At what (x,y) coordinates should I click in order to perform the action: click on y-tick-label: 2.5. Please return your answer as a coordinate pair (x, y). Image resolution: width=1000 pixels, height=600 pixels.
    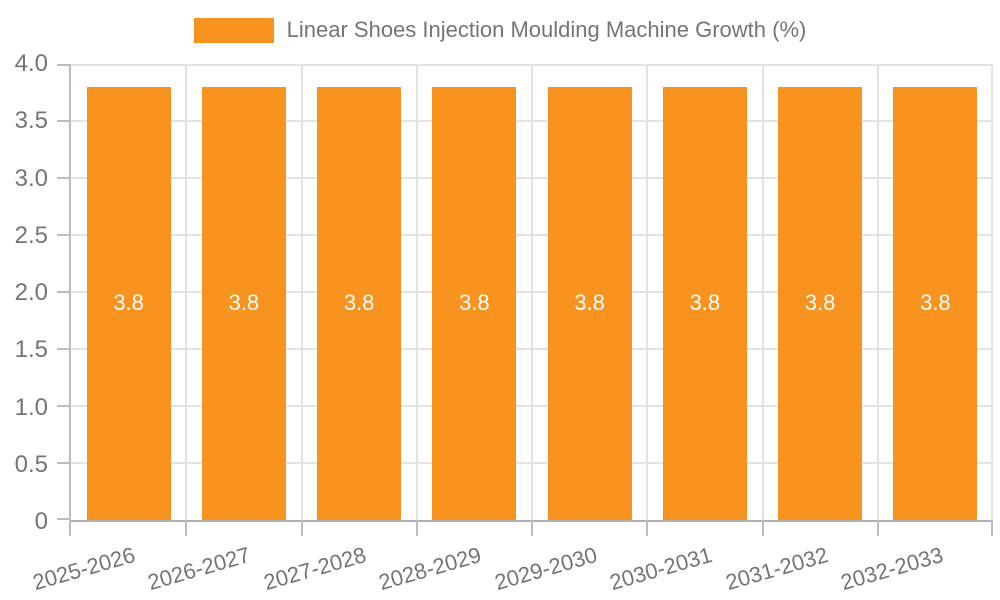
    Looking at the image, I should click on (31, 235).